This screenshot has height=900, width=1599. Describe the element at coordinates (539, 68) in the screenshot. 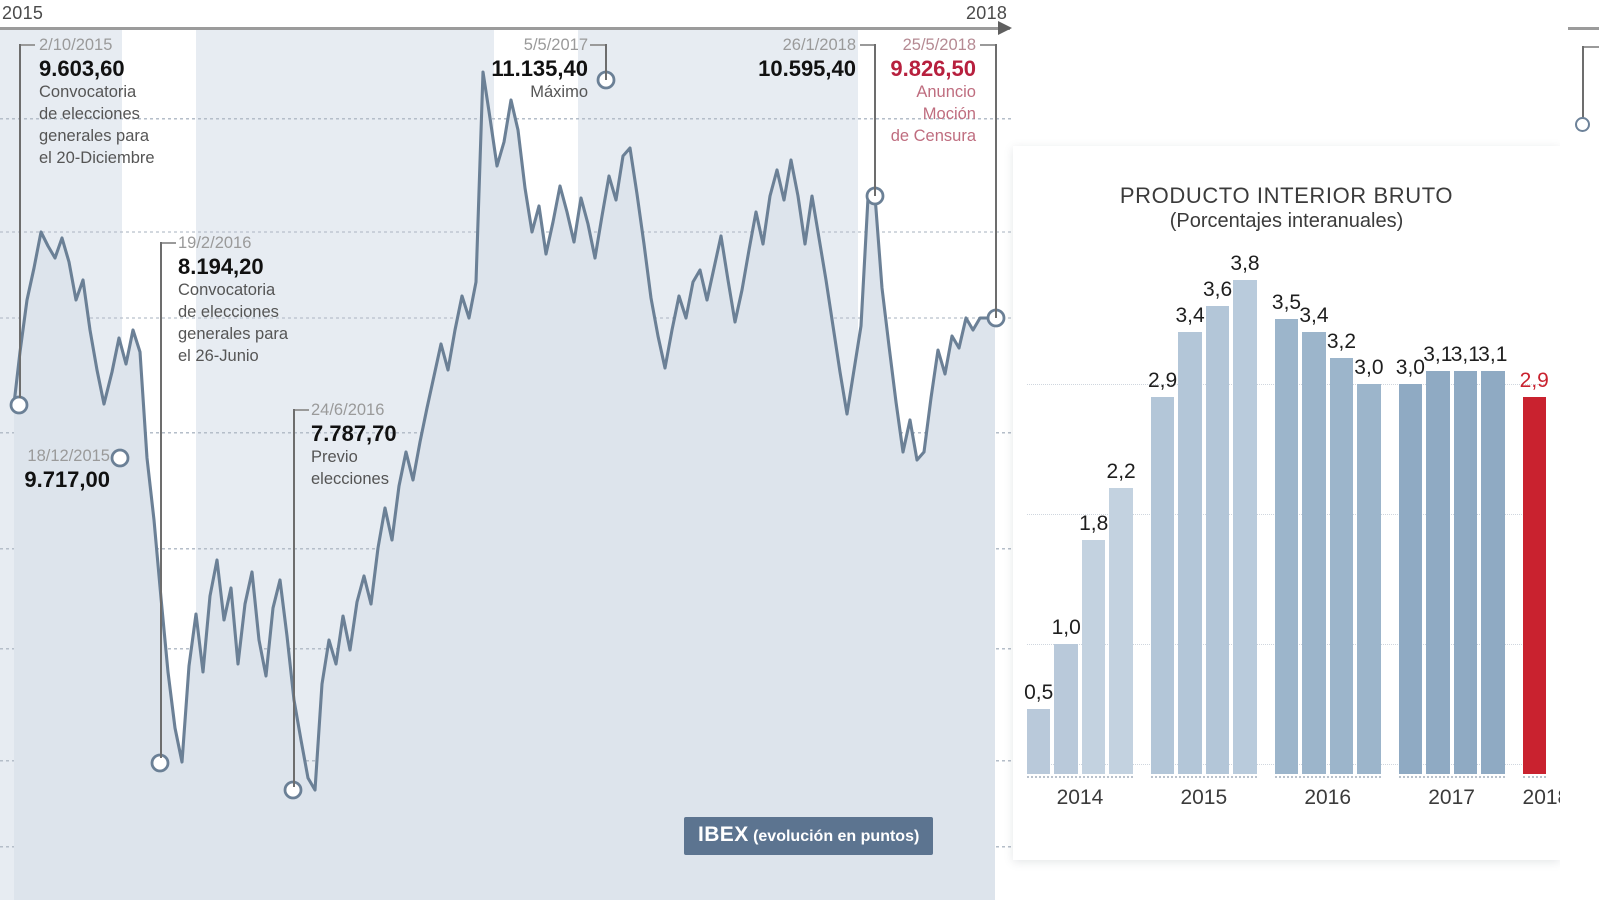

I see `annotation-value: 11.135,40` at that location.